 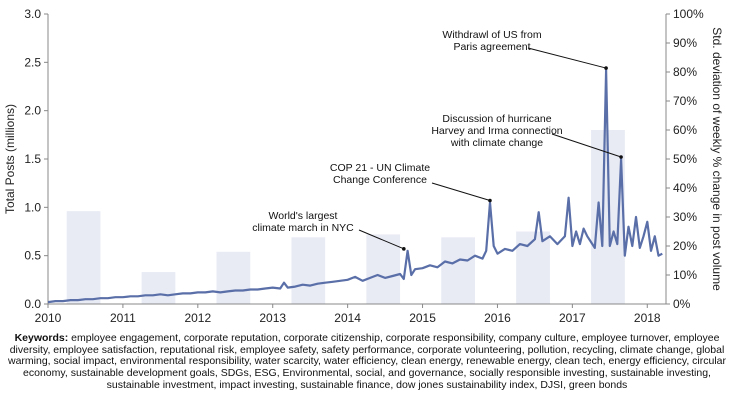 I want to click on x-tick-label: 2016, so click(x=497, y=318).